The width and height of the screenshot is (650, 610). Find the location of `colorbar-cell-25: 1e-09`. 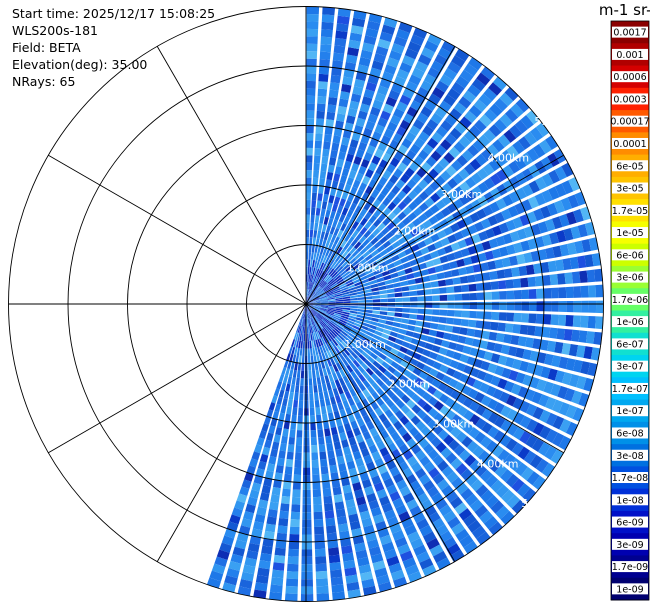

colorbar-cell-25: 1e-09 is located at coordinates (630, 589).